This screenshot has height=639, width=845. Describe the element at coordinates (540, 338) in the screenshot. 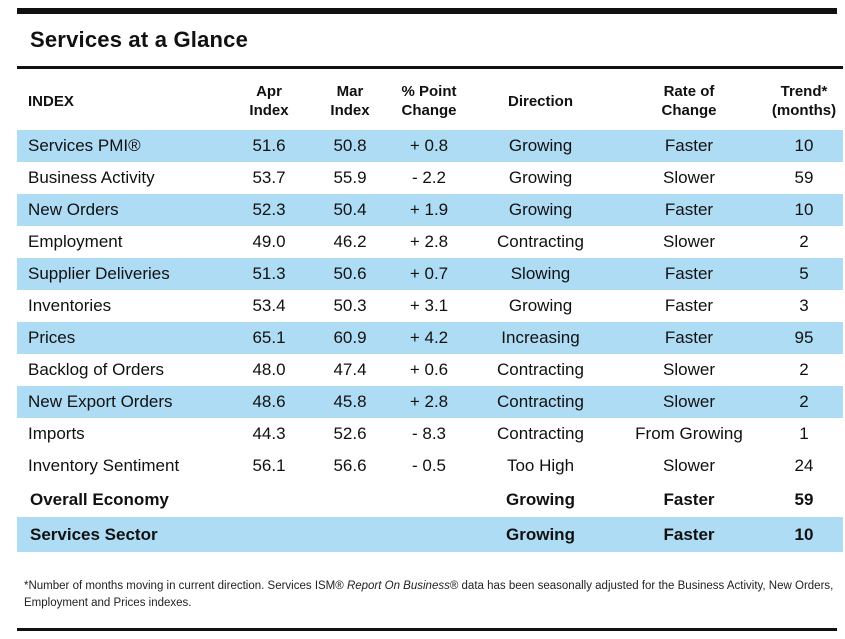

I see `row-direction: Increasing` at that location.